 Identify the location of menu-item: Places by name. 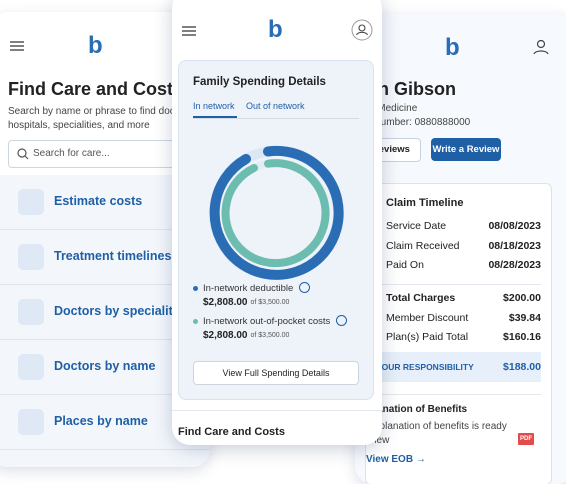
(105, 422).